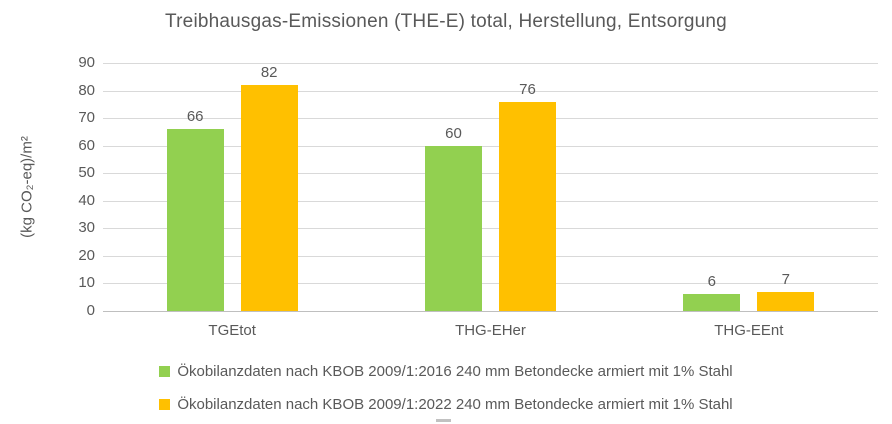  I want to click on cropped-text-fragment, so click(443, 420).